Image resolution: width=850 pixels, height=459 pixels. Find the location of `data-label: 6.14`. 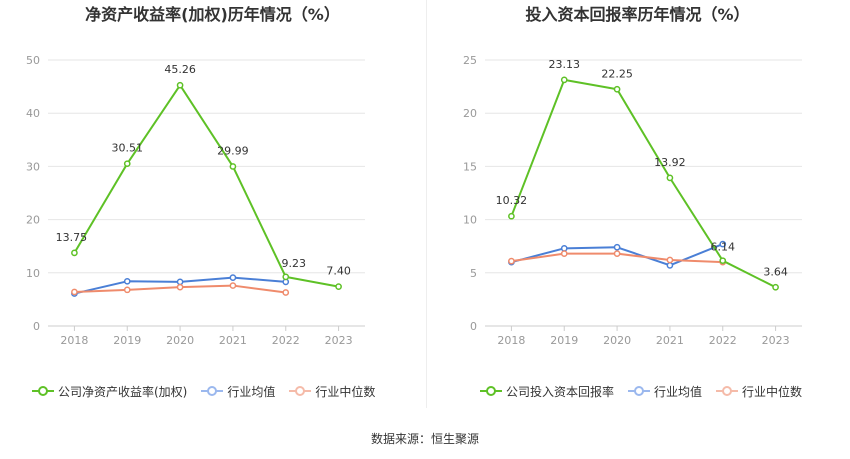

data-label: 6.14 is located at coordinates (723, 247).